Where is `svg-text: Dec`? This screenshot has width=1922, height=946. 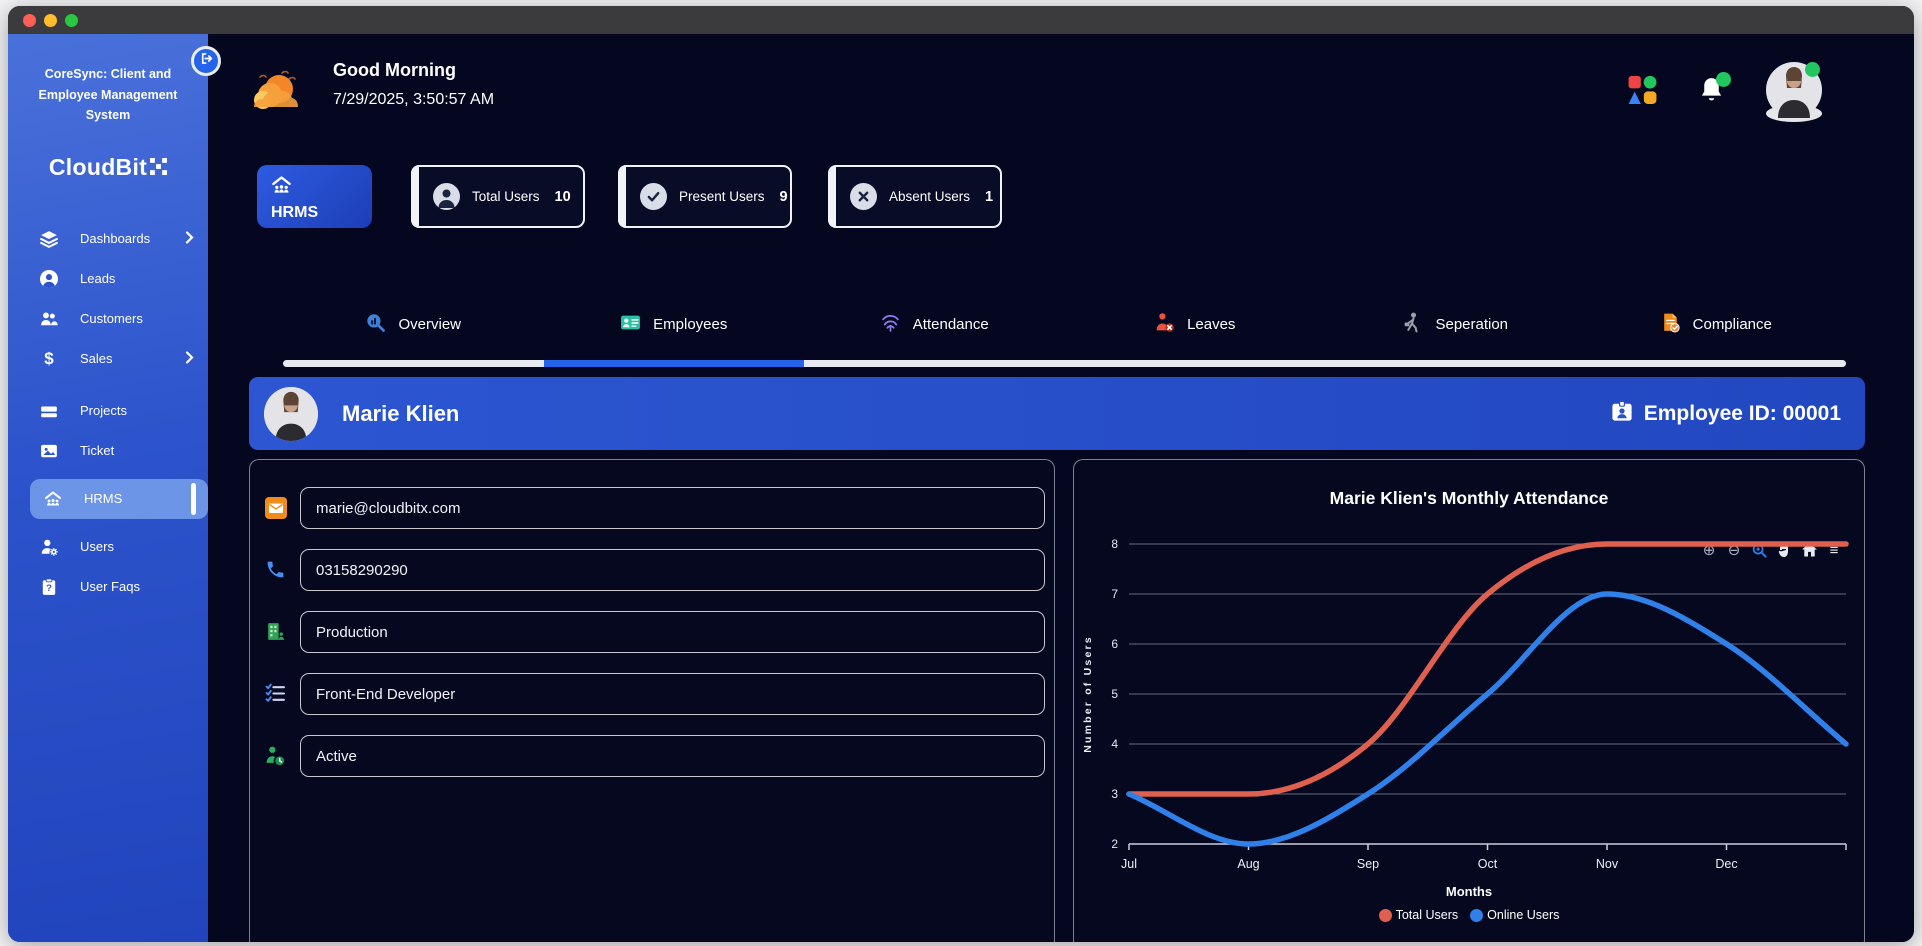
svg-text: Dec is located at coordinates (1726, 864).